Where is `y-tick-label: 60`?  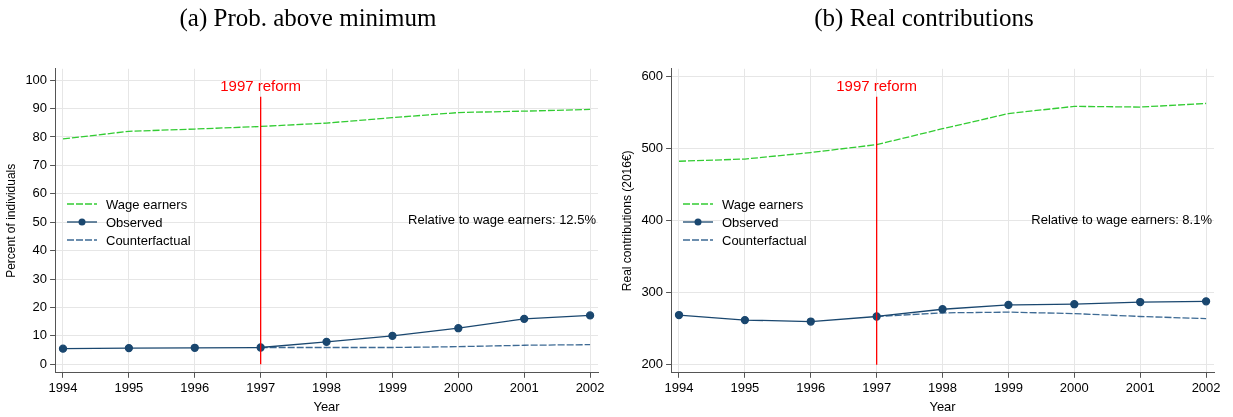 y-tick-label: 60 is located at coordinates (40, 193).